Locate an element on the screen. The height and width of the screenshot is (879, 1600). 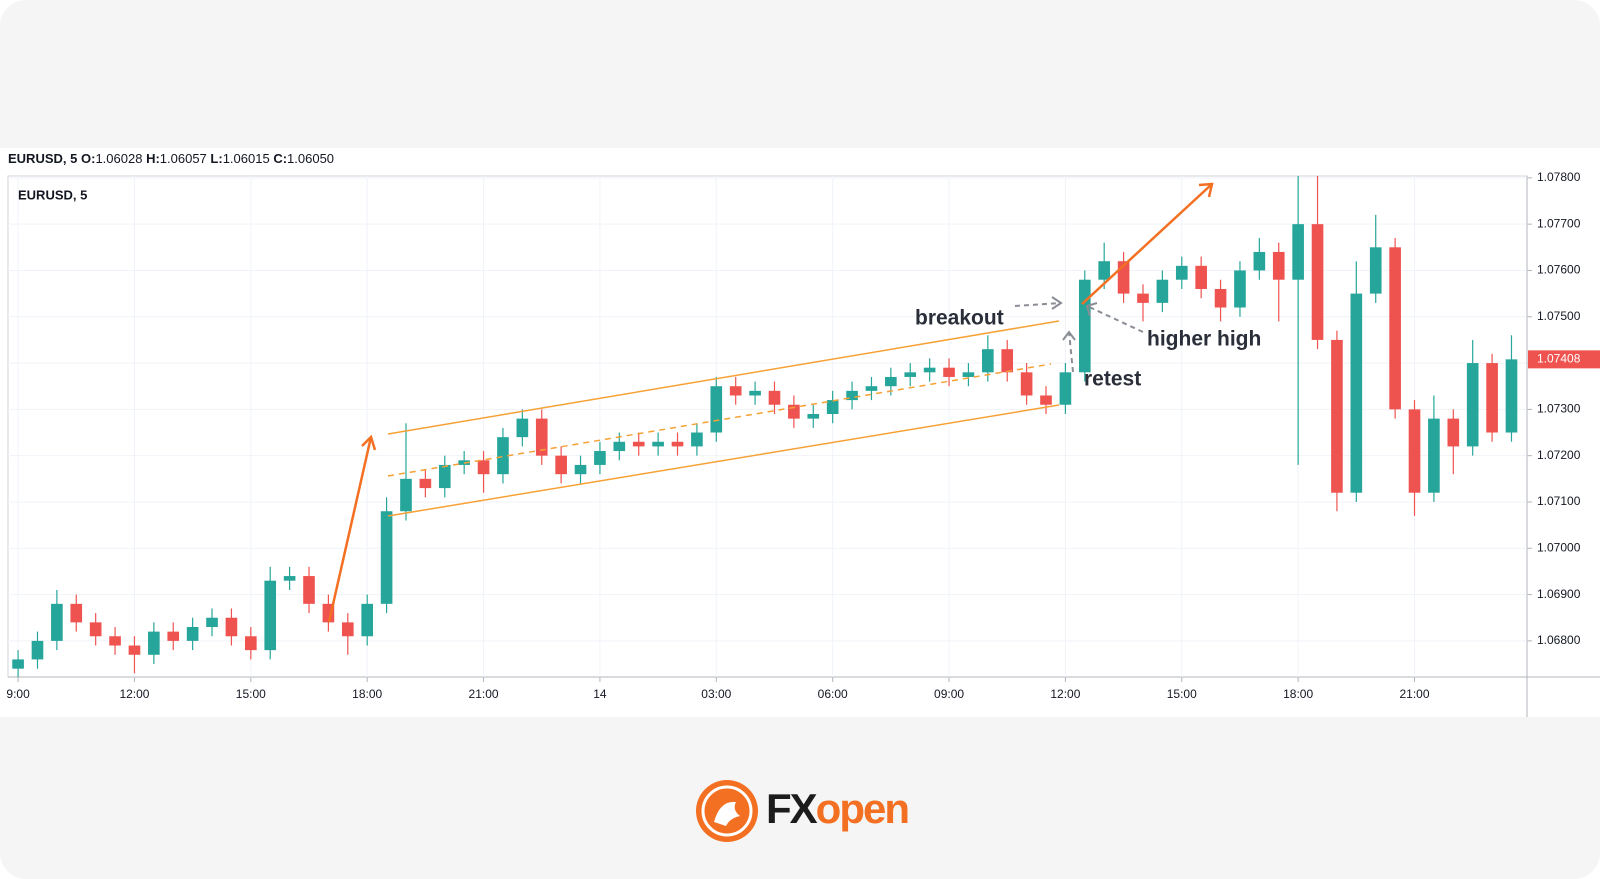
y-tick-label: 1.07100 is located at coordinates (1559, 501).